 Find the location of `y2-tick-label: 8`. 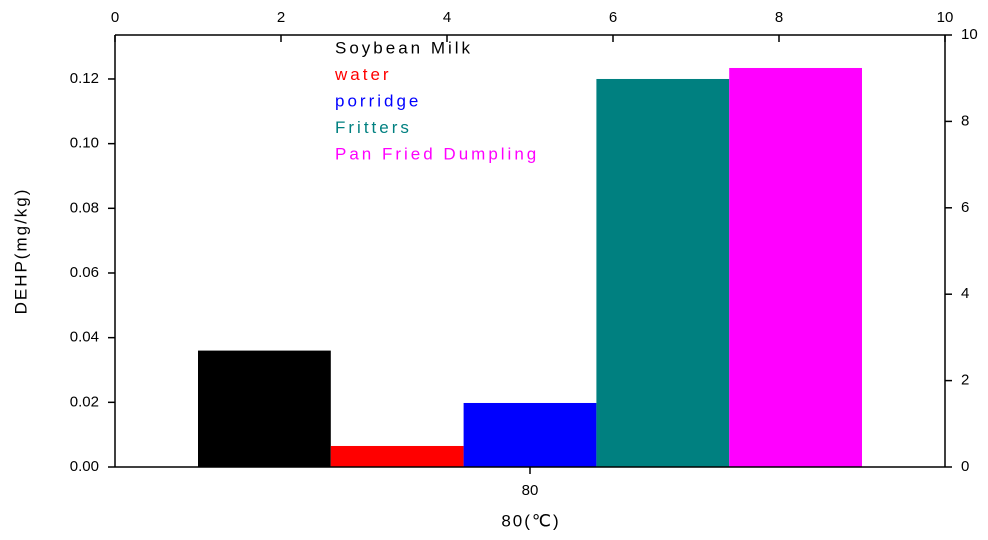

y2-tick-label: 8 is located at coordinates (965, 120).